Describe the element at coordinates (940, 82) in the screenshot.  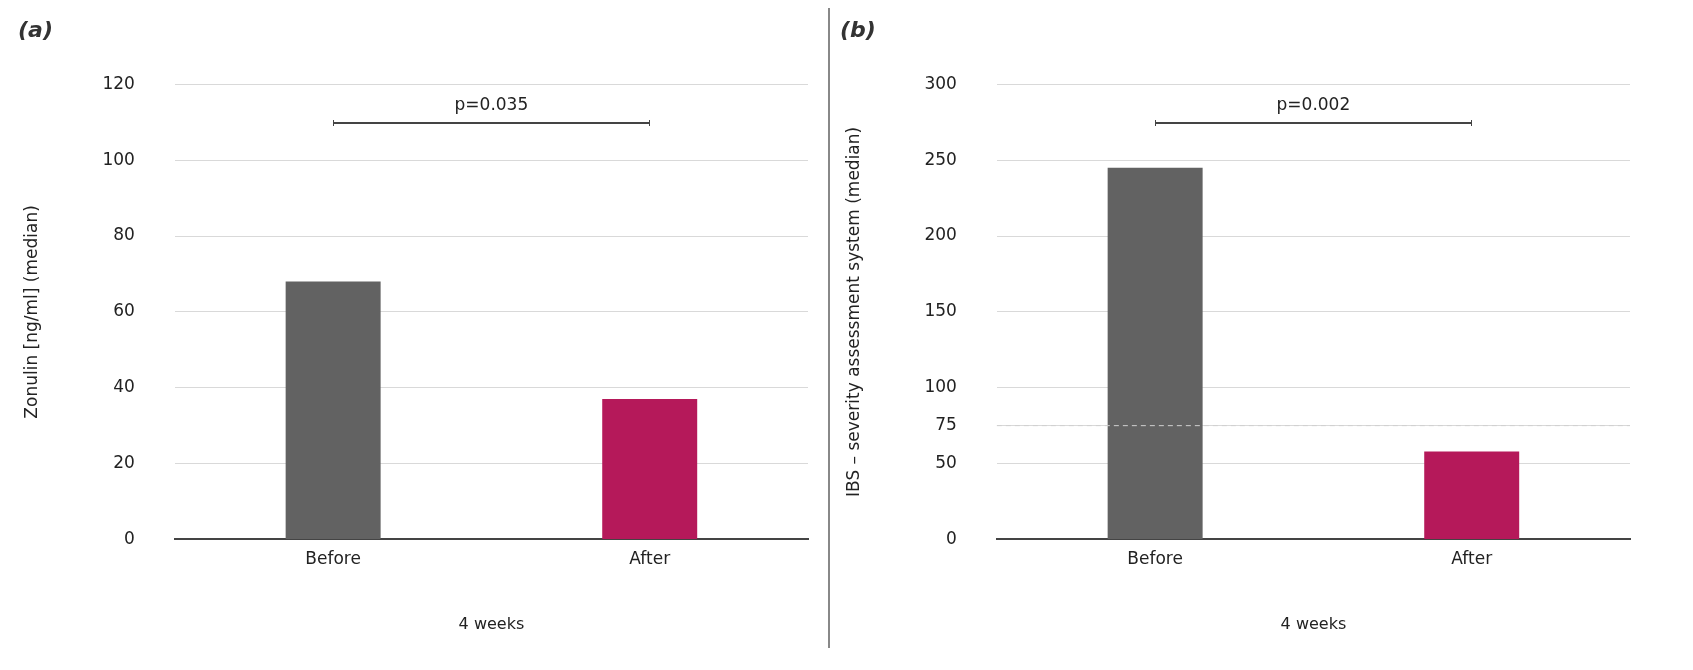
I see `y-tick-label: 300` at that location.